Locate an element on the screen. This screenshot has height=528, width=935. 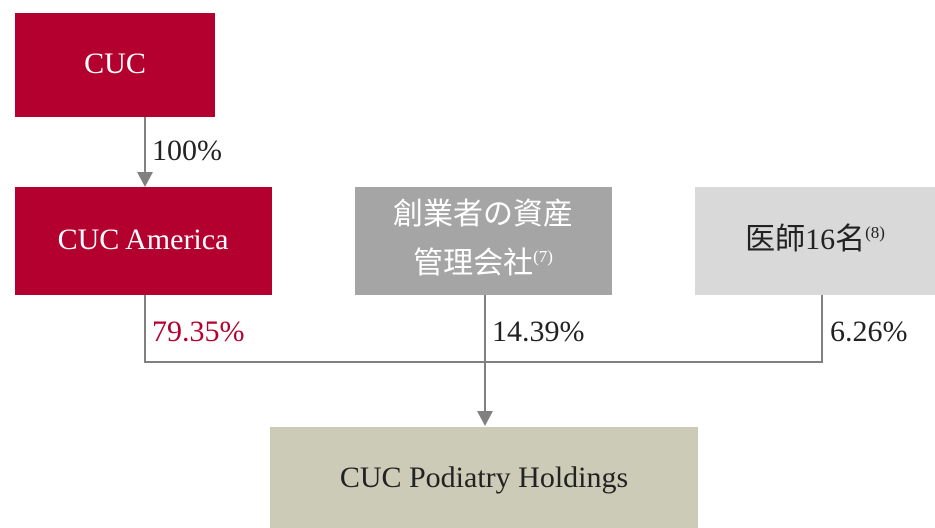
edge-label: 79.35% is located at coordinates (198, 331).